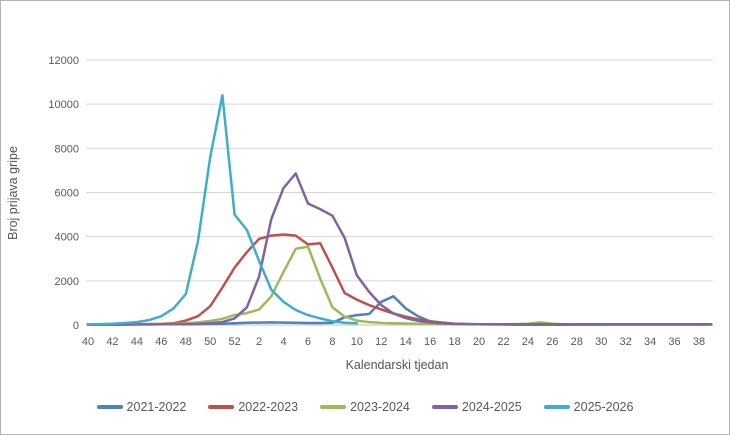 Image resolution: width=730 pixels, height=435 pixels. I want to click on x-tick-label: 26, so click(552, 342).